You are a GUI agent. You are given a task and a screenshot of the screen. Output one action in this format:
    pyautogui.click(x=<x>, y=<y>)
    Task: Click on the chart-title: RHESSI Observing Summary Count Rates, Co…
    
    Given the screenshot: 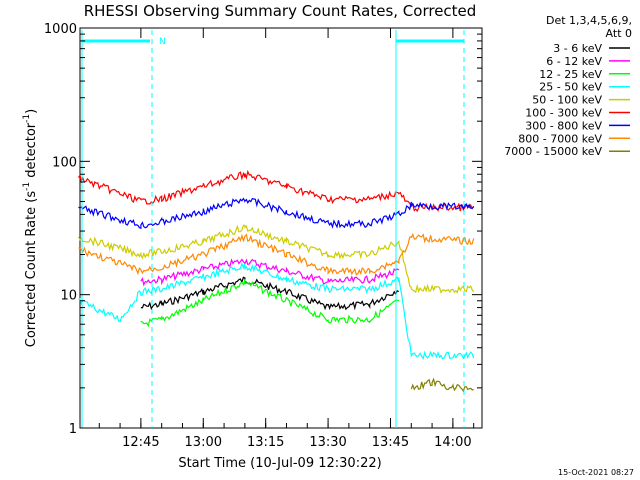 What is the action you would take?
    pyautogui.click(x=280, y=11)
    